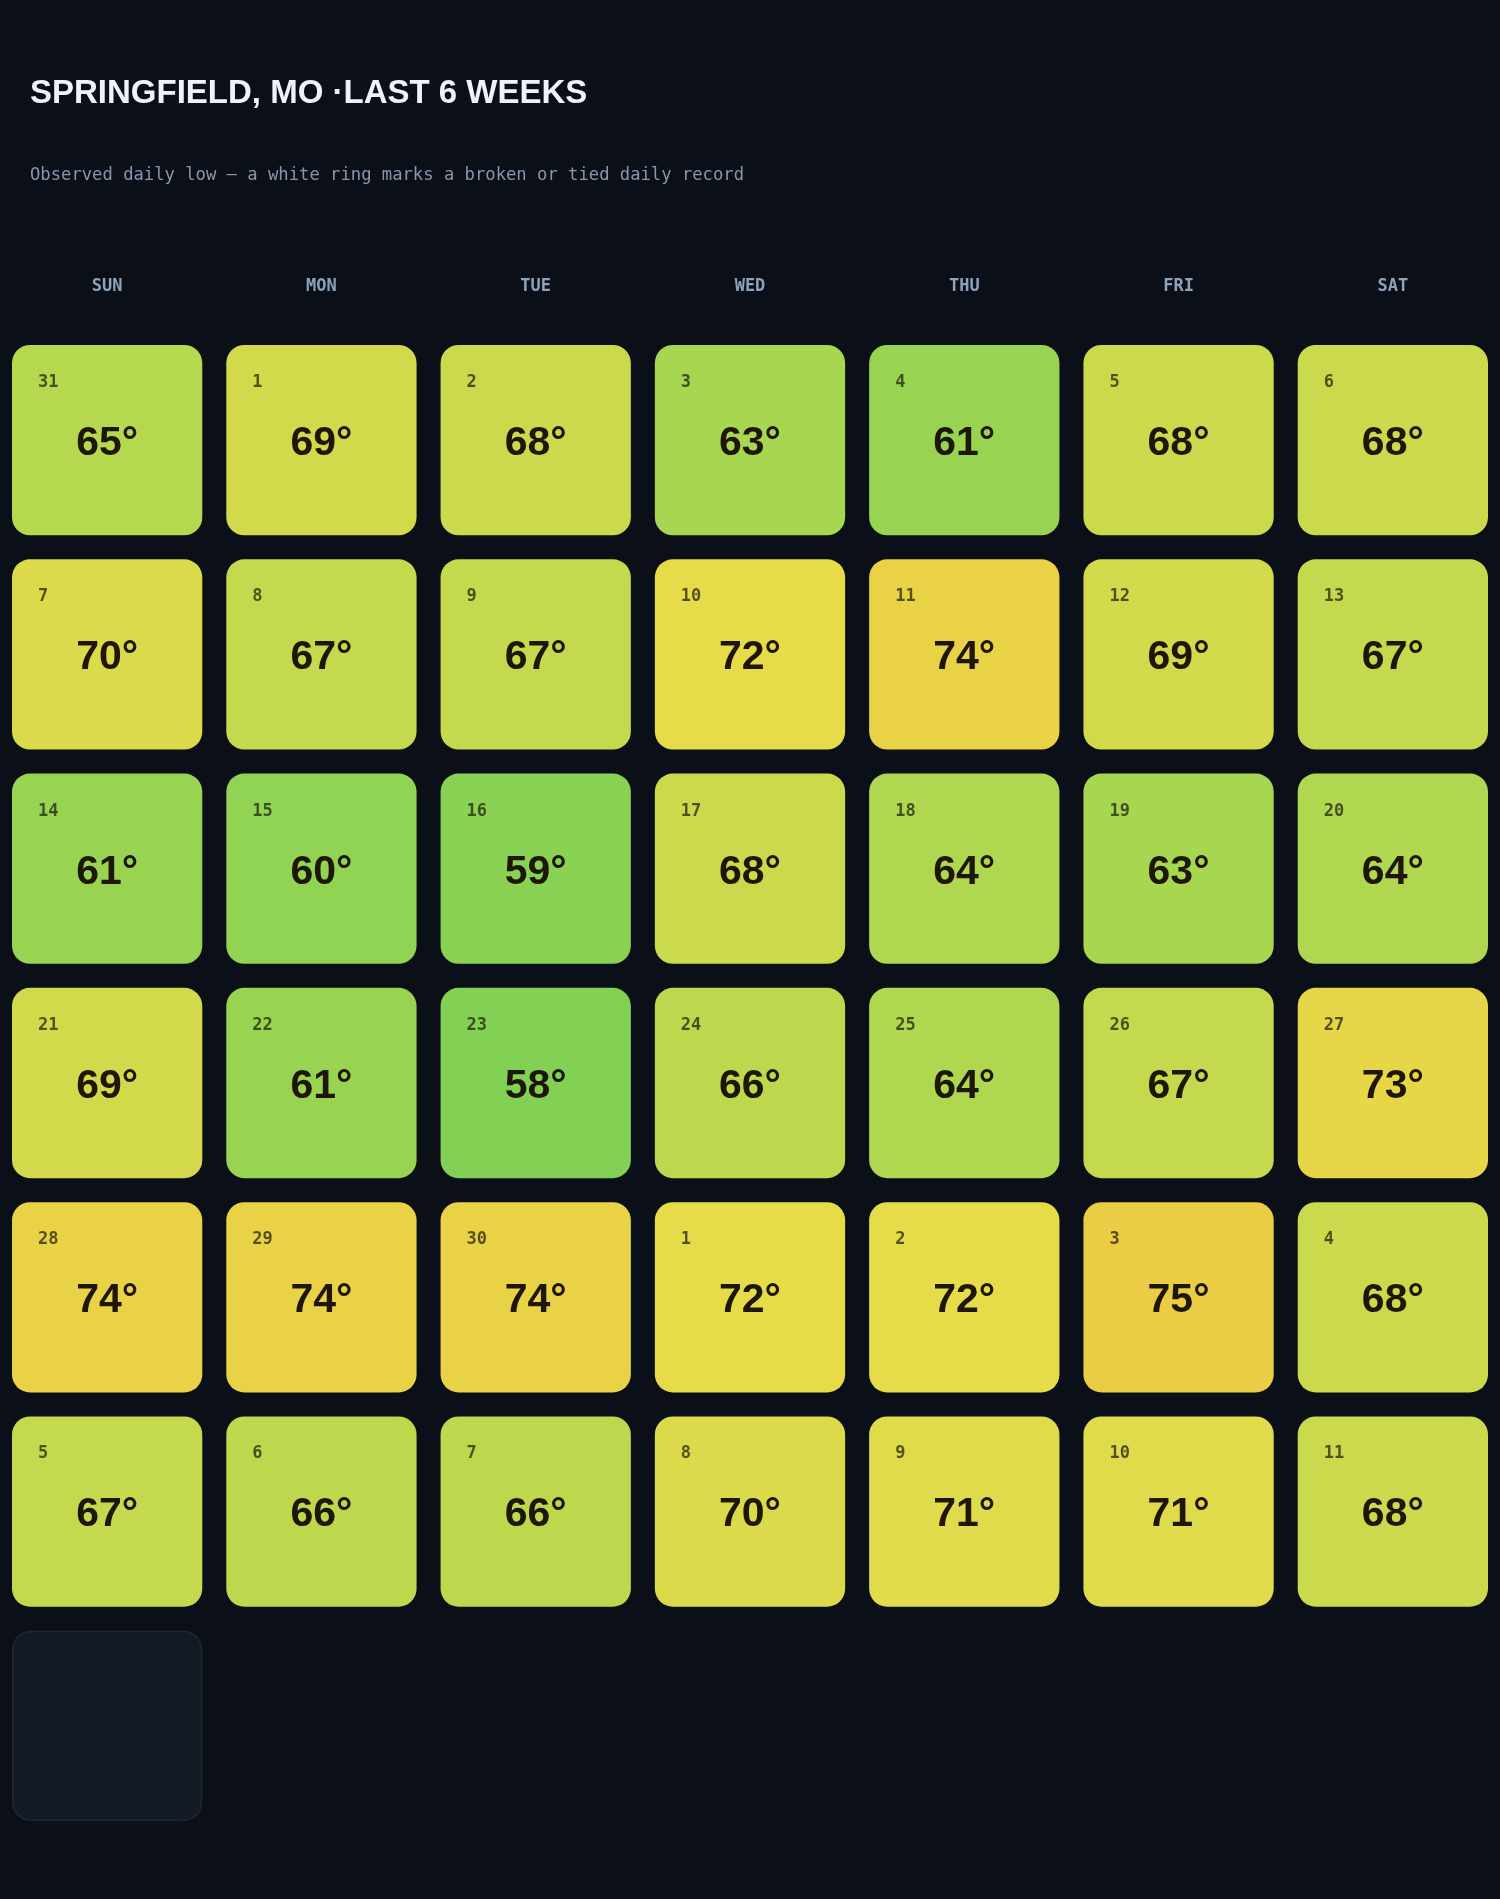  Describe the element at coordinates (321, 285) in the screenshot. I see `x-tick-label: MON` at that location.